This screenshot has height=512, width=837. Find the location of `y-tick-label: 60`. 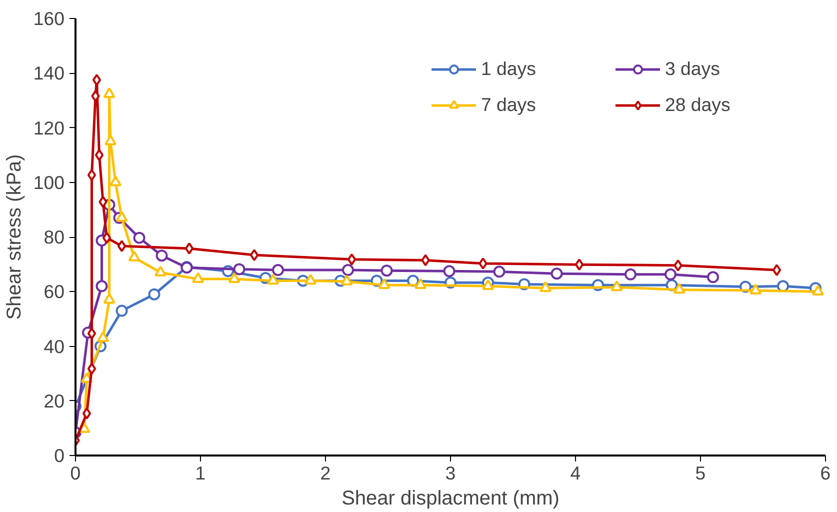

y-tick-label: 60 is located at coordinates (54, 291).